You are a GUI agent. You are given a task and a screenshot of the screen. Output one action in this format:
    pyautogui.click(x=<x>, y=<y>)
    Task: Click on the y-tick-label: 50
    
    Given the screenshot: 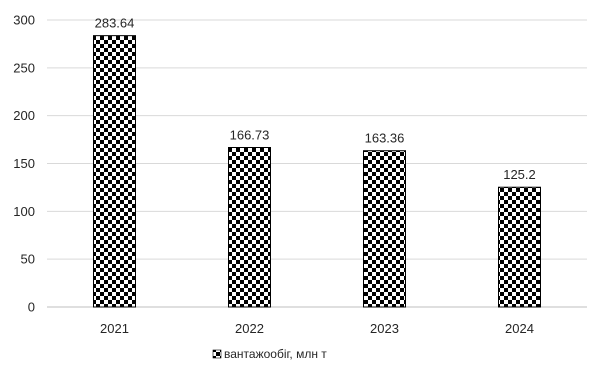 What is the action you would take?
    pyautogui.click(x=28, y=259)
    